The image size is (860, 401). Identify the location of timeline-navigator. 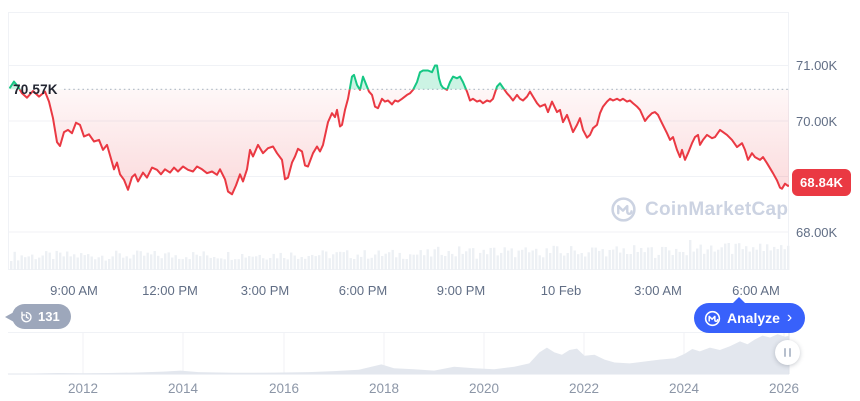
(398, 353).